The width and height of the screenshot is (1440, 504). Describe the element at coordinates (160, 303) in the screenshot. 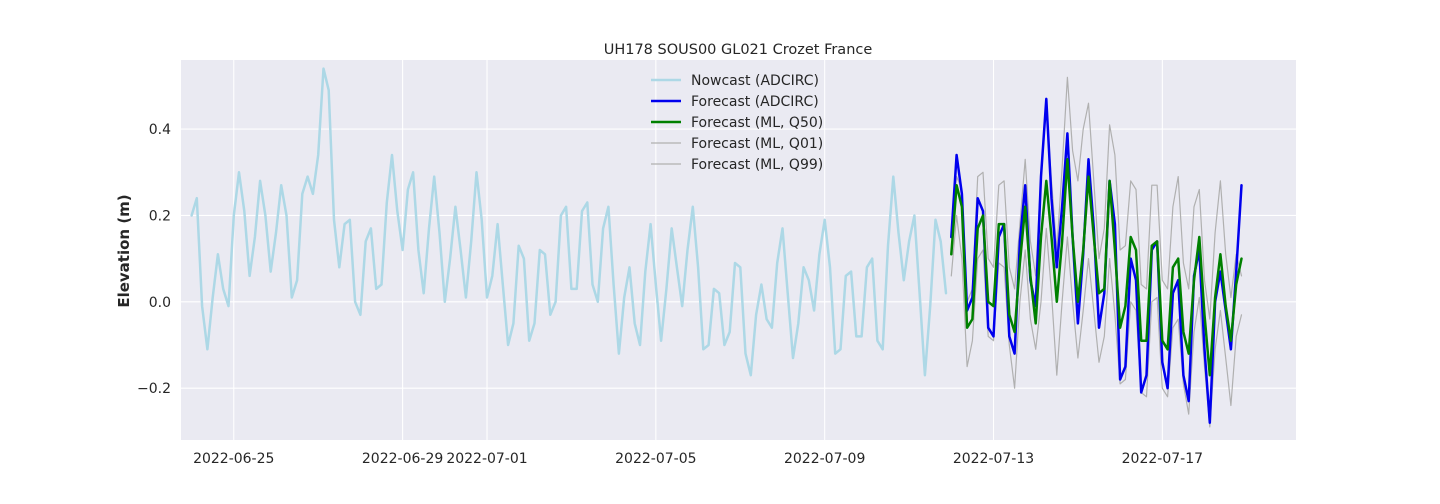

I see `y-tick-label: 0.0` at that location.